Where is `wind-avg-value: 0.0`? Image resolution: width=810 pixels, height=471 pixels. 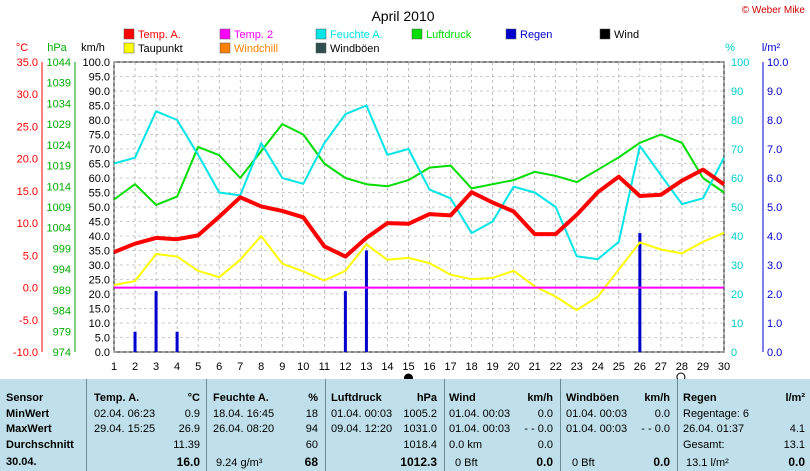
wind-avg-value: 0.0 is located at coordinates (545, 445).